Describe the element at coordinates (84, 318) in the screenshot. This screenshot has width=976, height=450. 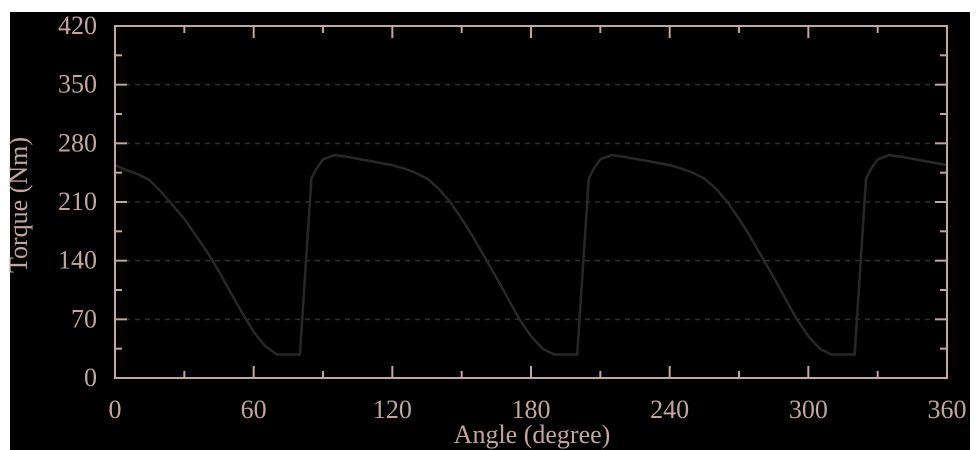
I see `y-tick-label: 70` at that location.